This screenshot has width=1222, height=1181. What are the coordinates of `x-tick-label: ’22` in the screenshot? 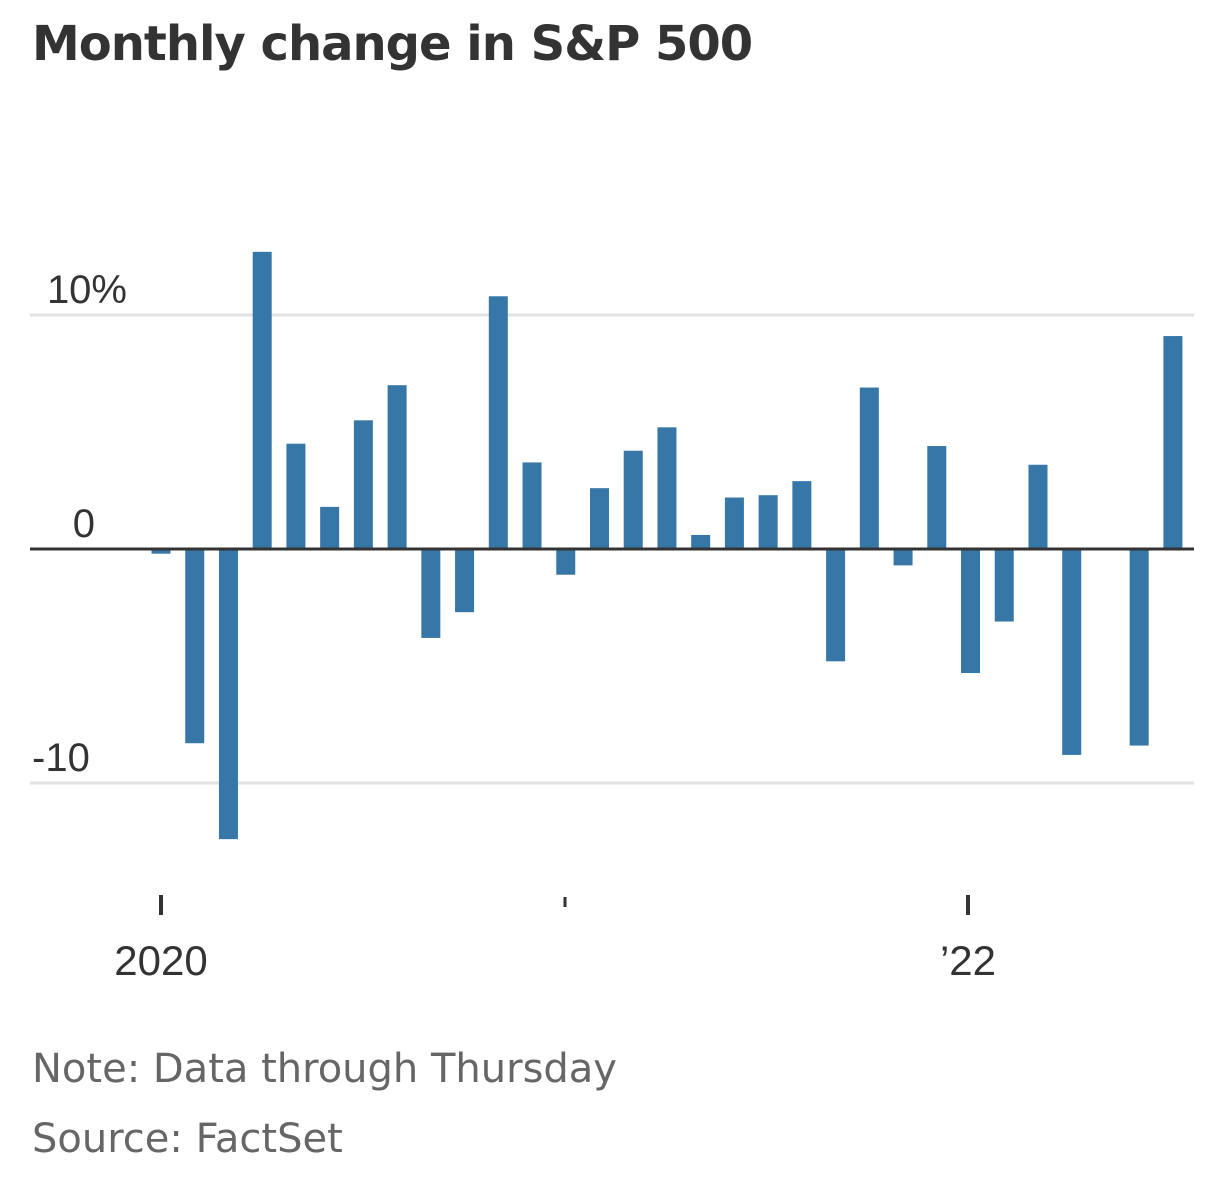 It's located at (968, 960).